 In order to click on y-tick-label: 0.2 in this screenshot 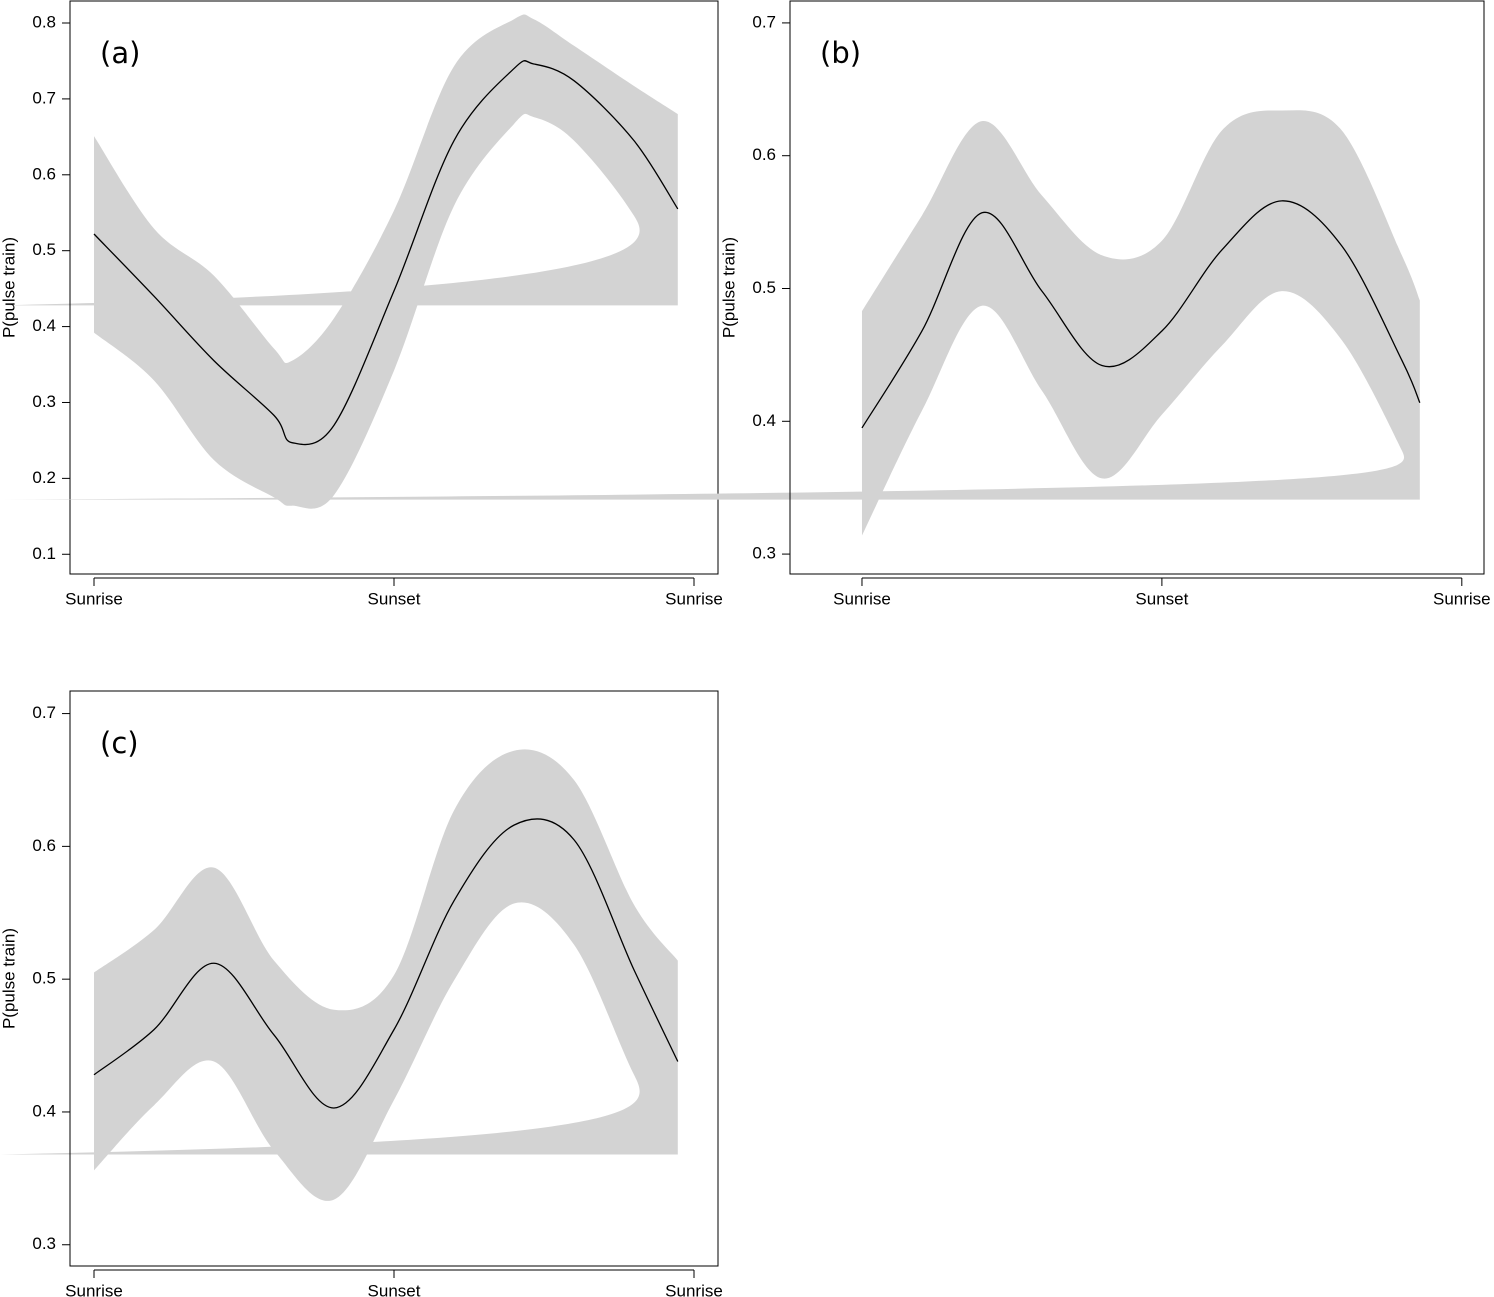, I will do `click(44, 477)`.